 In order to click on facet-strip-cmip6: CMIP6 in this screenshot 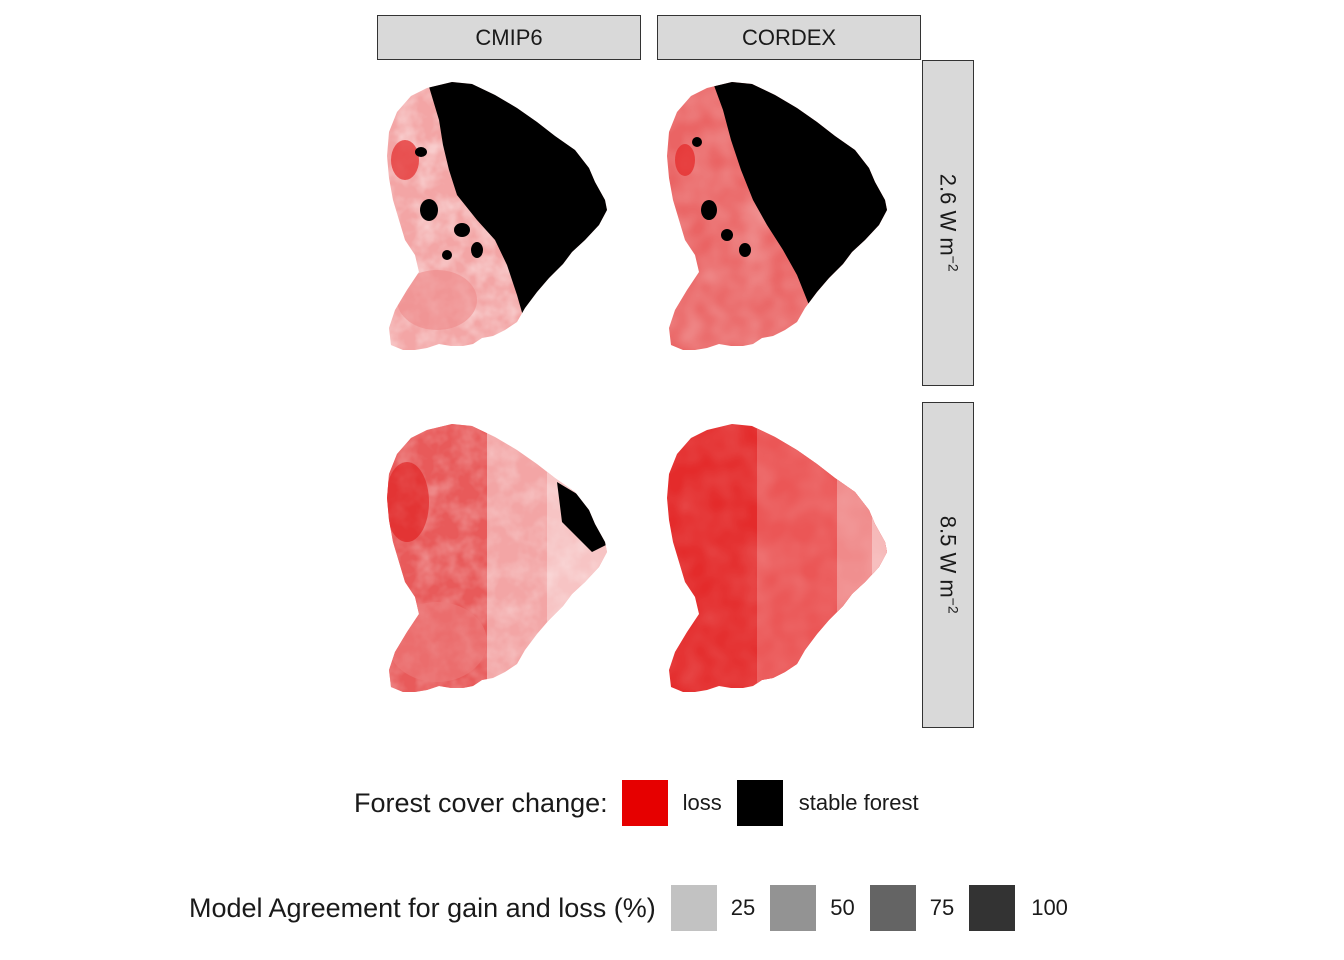, I will do `click(509, 37)`.